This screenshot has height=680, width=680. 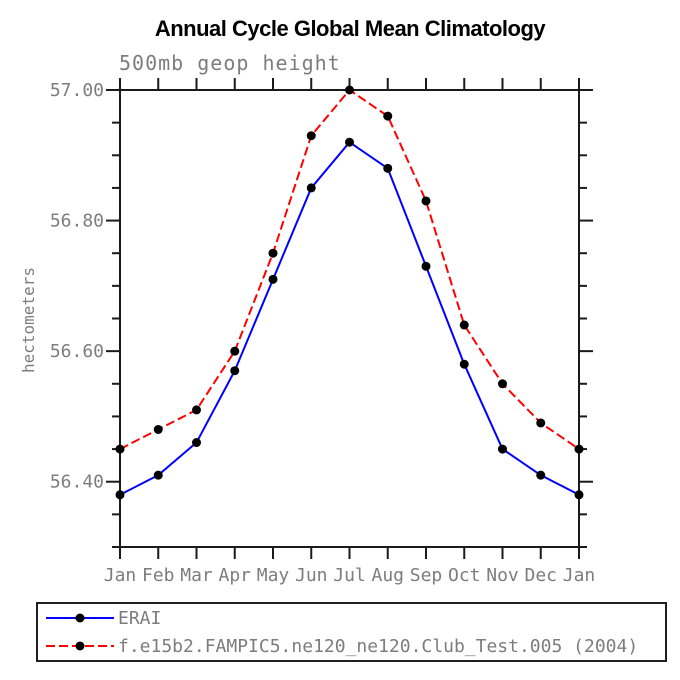 I want to click on x-tick-label: Mar, so click(x=196, y=575).